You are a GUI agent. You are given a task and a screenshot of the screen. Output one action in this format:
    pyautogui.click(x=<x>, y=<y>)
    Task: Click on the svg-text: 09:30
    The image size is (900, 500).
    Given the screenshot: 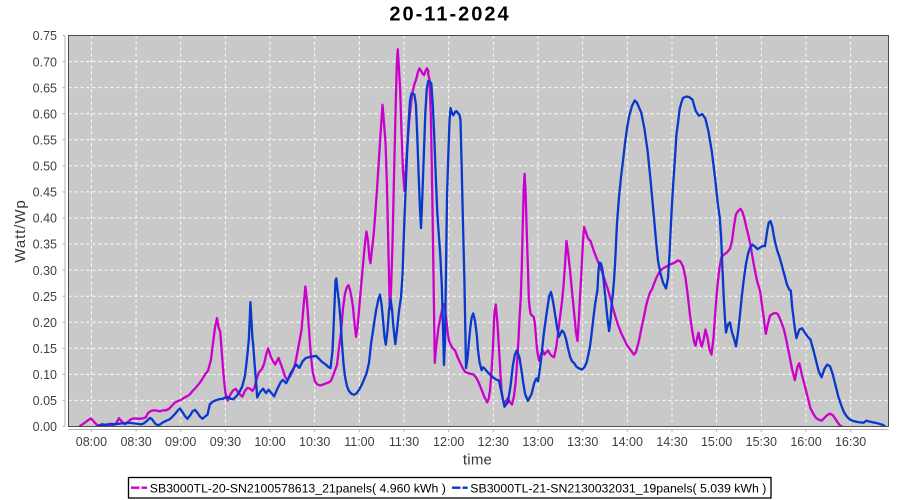 What is the action you would take?
    pyautogui.click(x=225, y=442)
    